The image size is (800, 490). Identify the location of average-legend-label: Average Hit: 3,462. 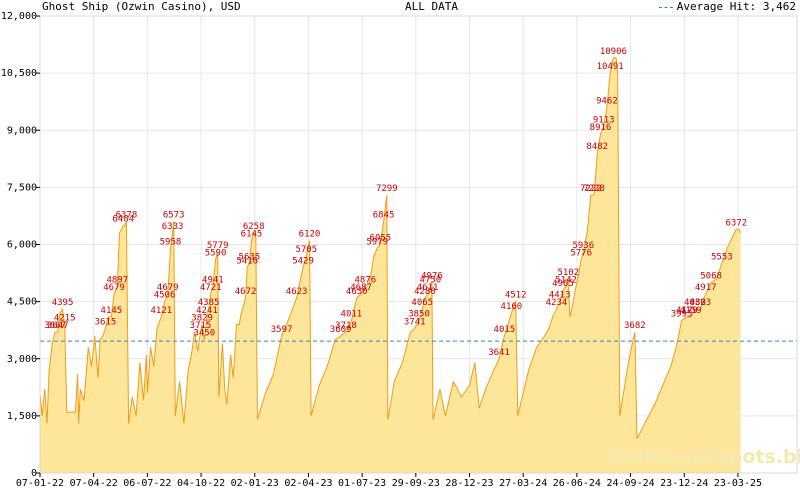
(736, 6).